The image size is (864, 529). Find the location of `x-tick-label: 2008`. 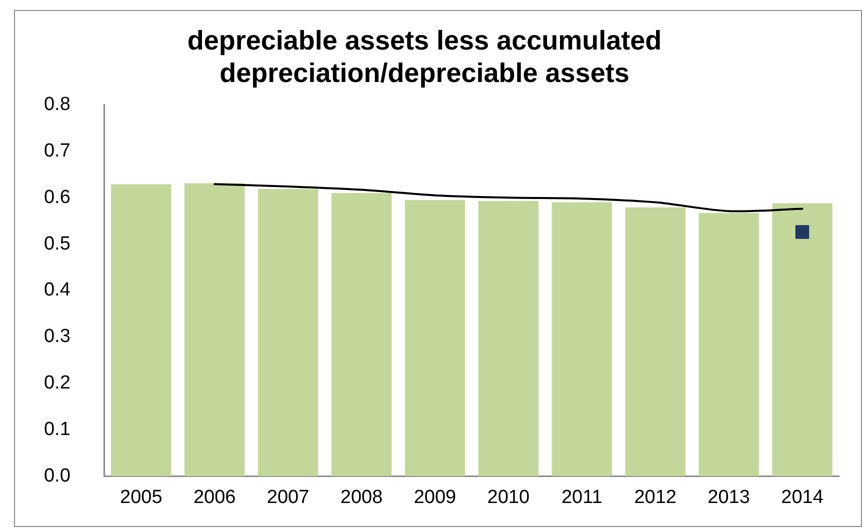

x-tick-label: 2008 is located at coordinates (361, 497).